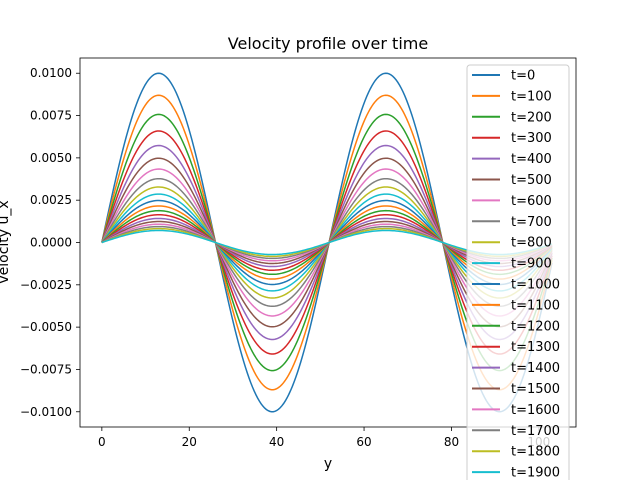 Image resolution: width=640 pixels, height=480 pixels. Describe the element at coordinates (328, 464) in the screenshot. I see `x-axis-label: y` at that location.